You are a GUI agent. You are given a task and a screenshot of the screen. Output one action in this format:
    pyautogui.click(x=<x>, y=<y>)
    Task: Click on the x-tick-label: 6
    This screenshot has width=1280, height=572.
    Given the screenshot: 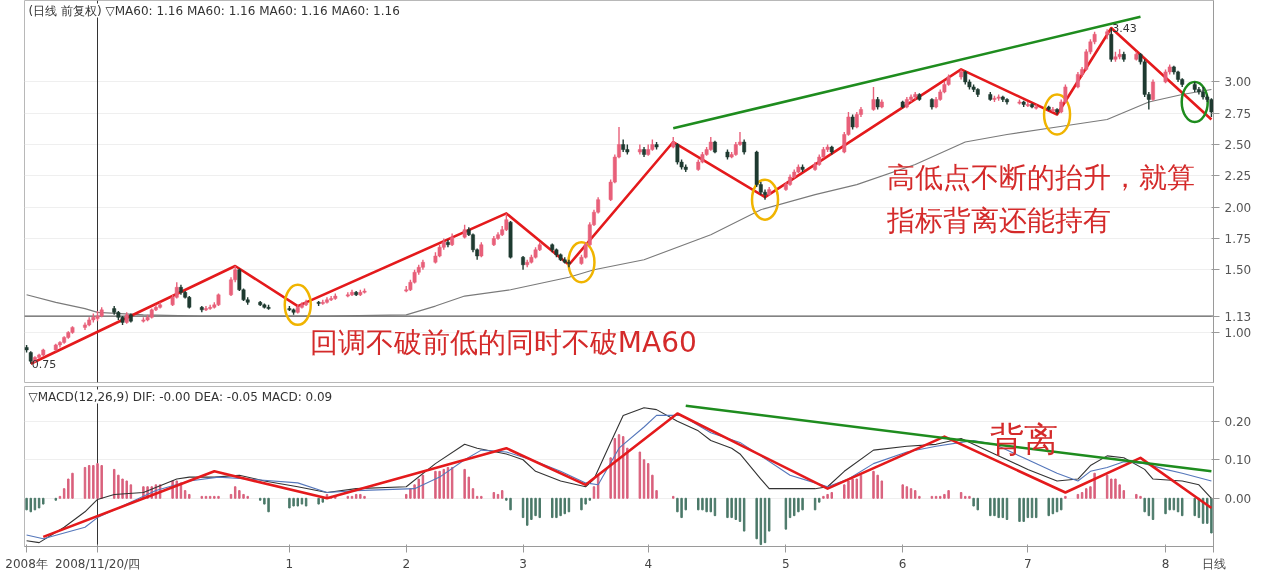 What is the action you would take?
    pyautogui.click(x=902, y=563)
    